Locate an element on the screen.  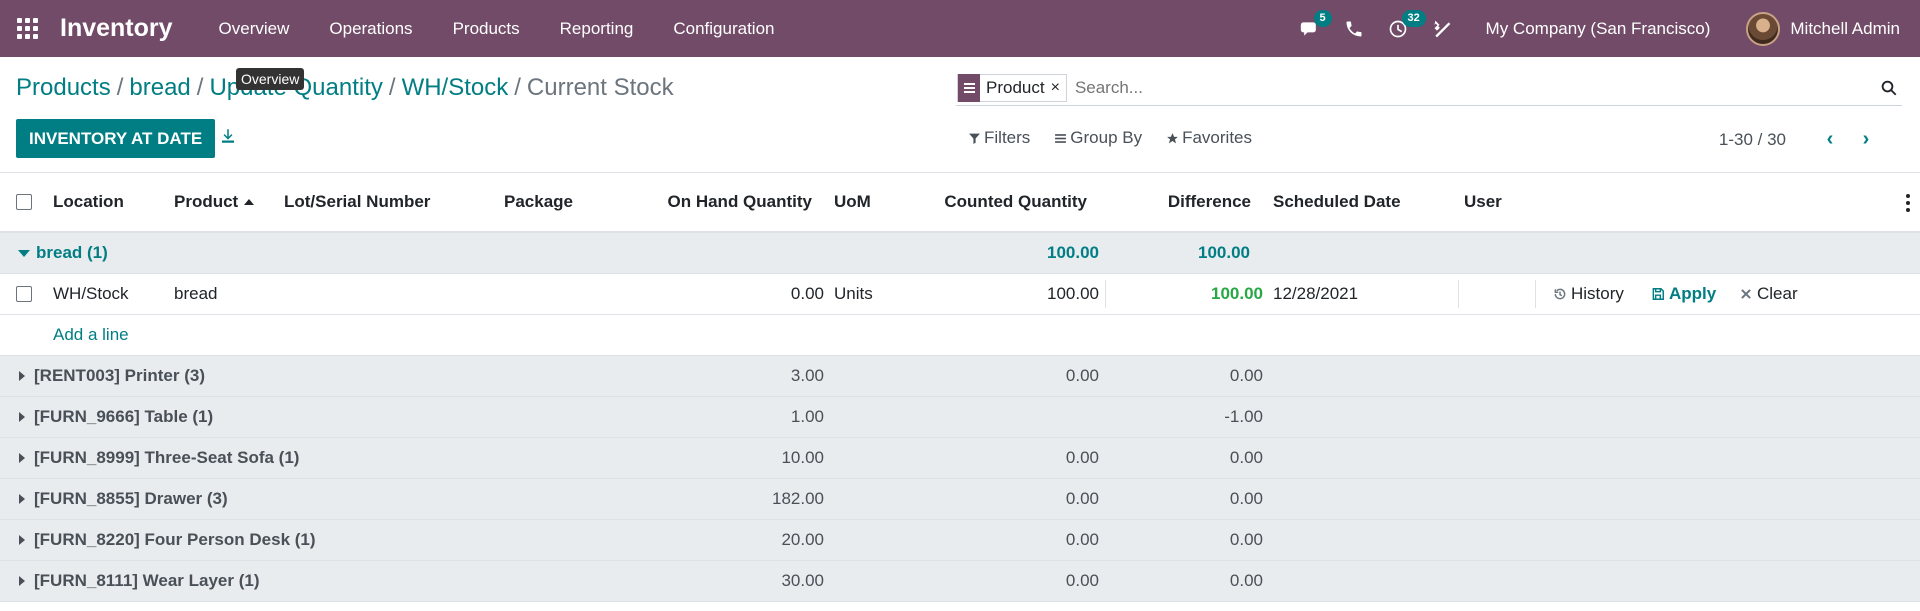
apply-button: Apply is located at coordinates (1683, 294).